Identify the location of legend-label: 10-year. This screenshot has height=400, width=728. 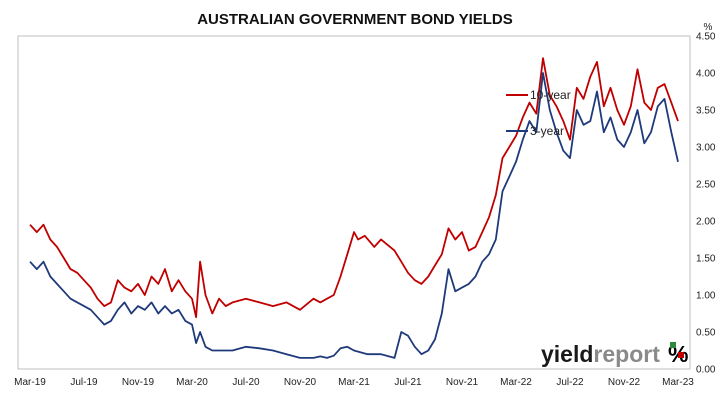
(550, 95).